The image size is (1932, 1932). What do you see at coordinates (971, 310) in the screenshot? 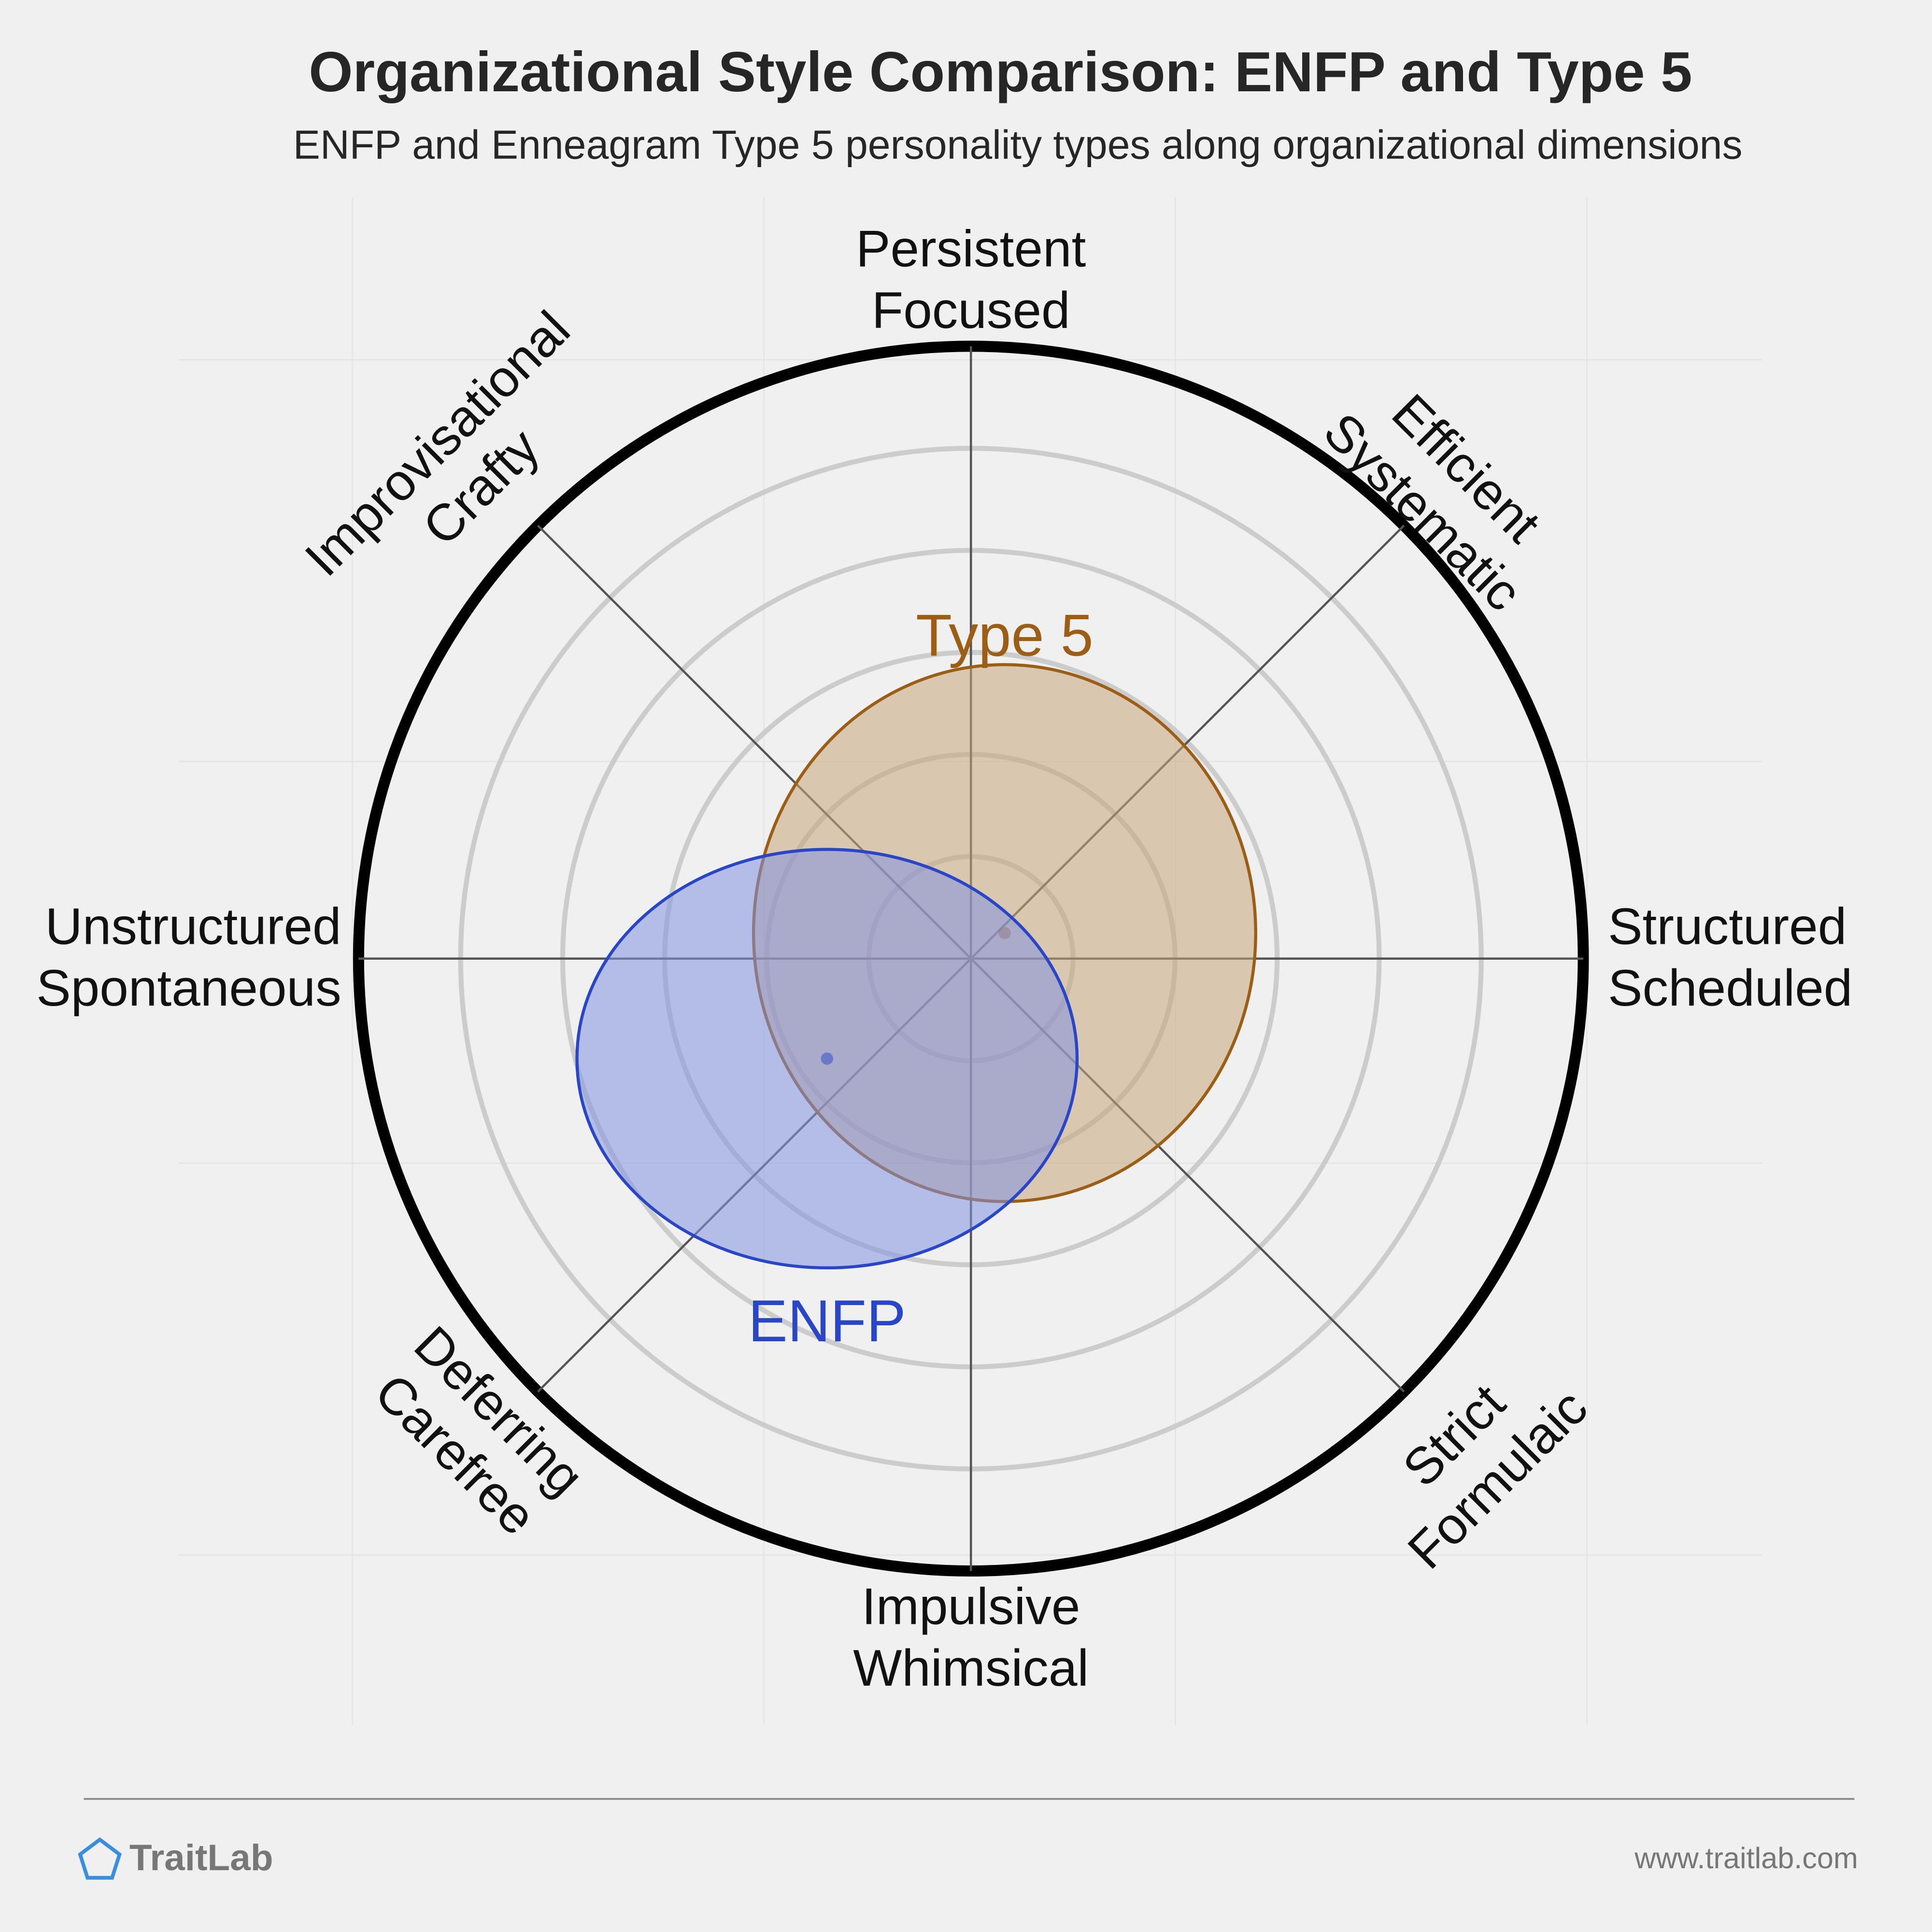
I see `axis-label-line: Focused` at bounding box center [971, 310].